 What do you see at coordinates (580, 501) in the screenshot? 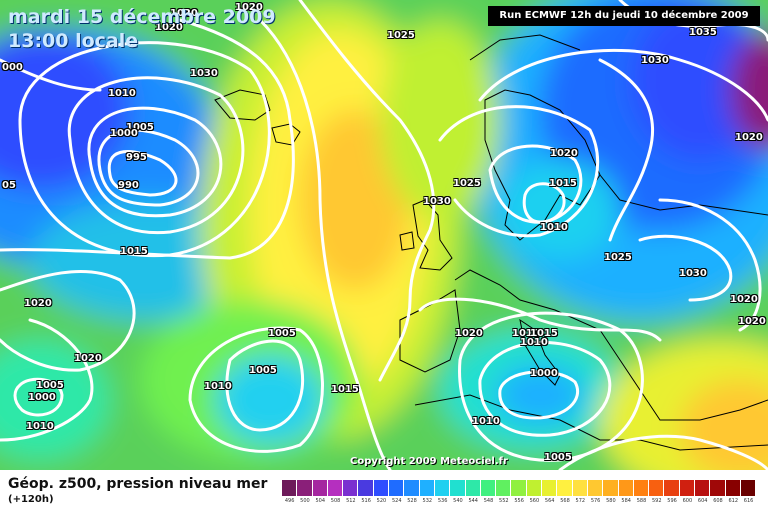
I see `scale-tick-label: 572` at bounding box center [580, 501].